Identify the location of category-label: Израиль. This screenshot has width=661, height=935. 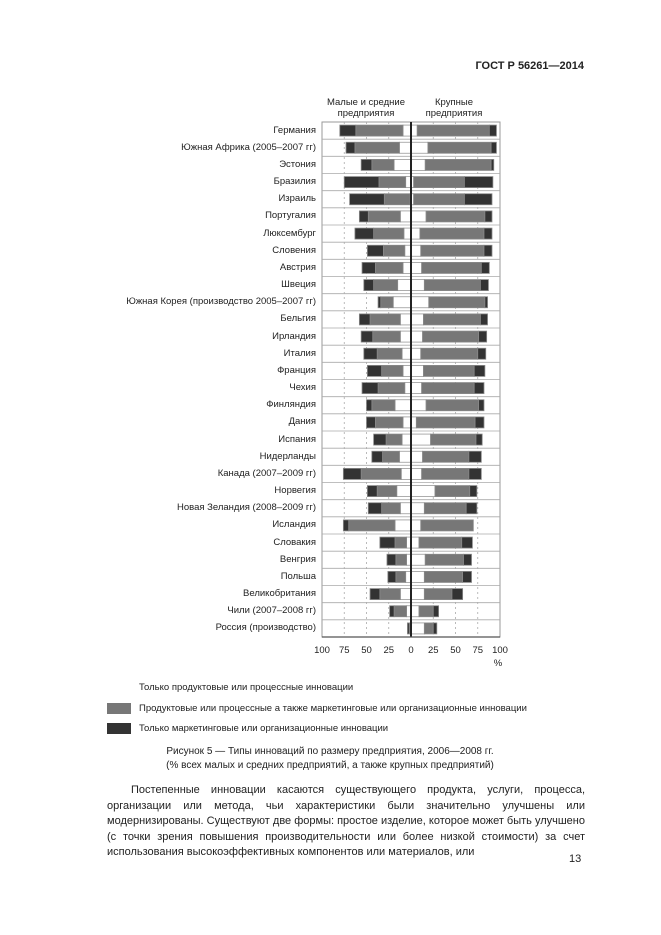
(297, 199).